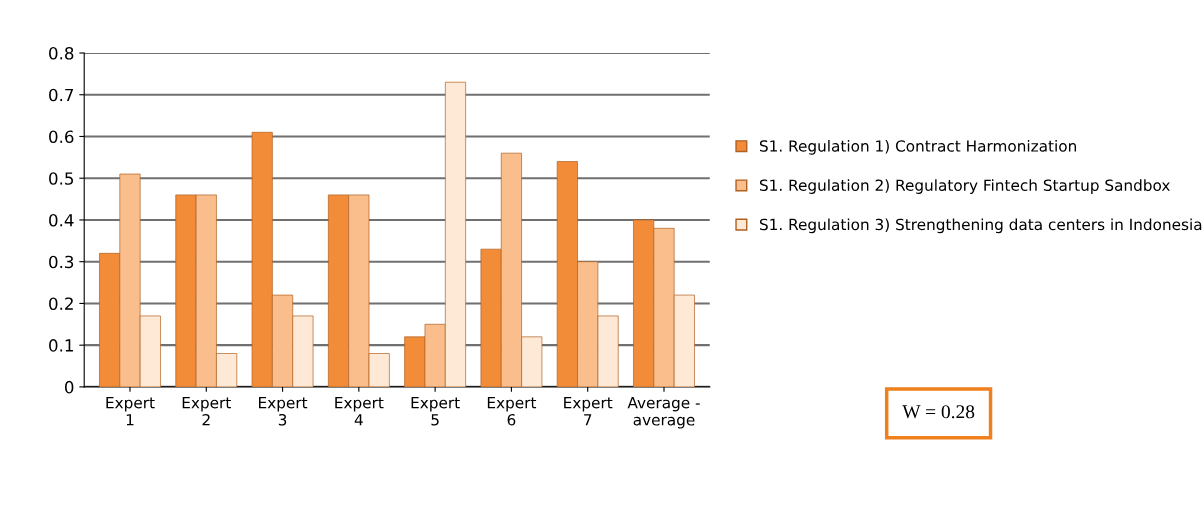  I want to click on x-tick-label: Expert 2, so click(206, 411).